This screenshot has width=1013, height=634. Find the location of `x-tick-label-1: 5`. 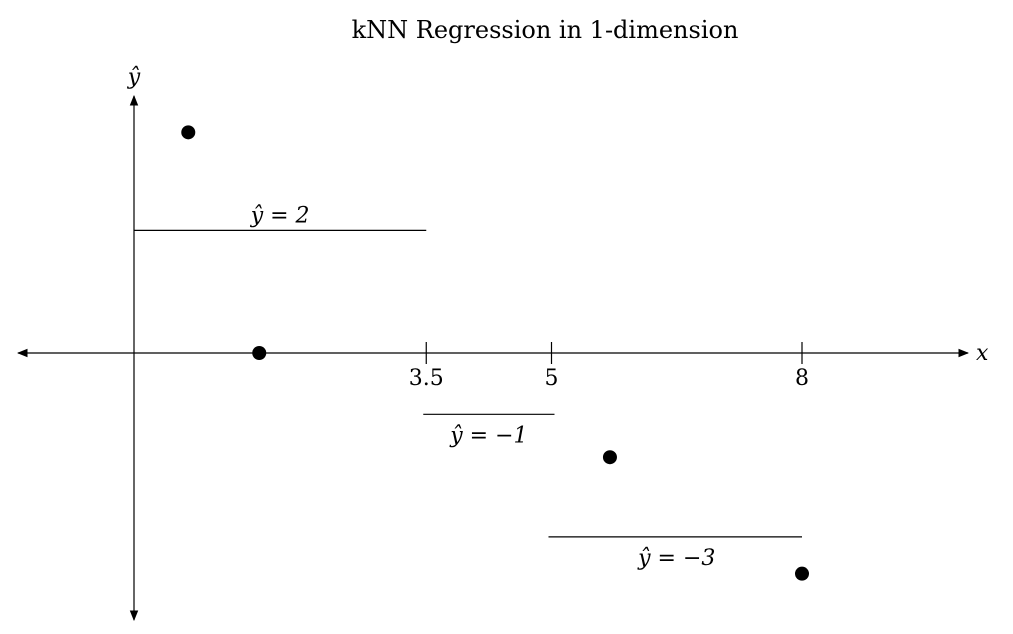

x-tick-label-1: 5 is located at coordinates (552, 378).